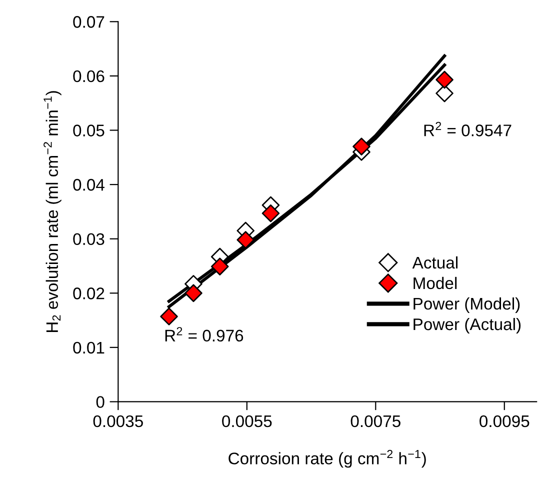 Image resolution: width=542 pixels, height=492 pixels. What do you see at coordinates (88, 130) in the screenshot?
I see `y-tick-label: 0.05` at bounding box center [88, 130].